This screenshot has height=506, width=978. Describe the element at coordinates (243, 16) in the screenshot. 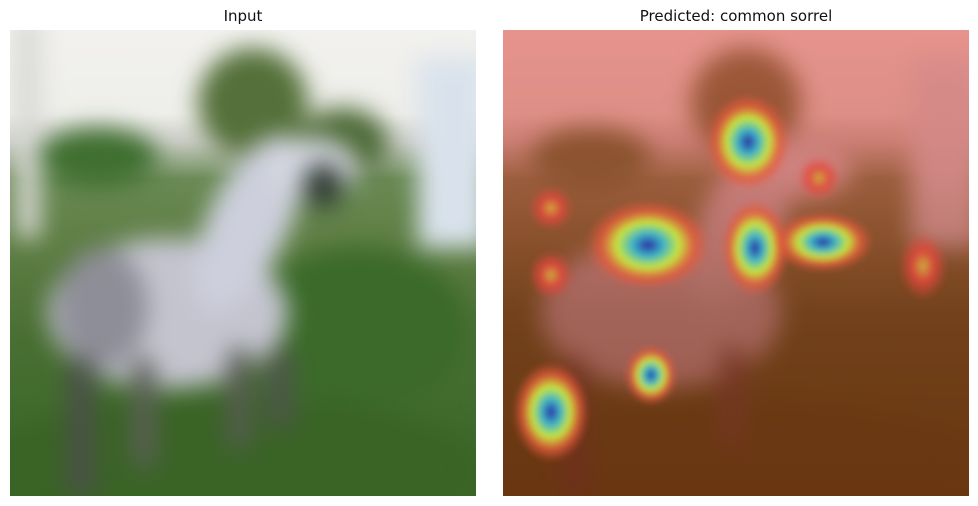

I see `input-panel-title: Input` at that location.